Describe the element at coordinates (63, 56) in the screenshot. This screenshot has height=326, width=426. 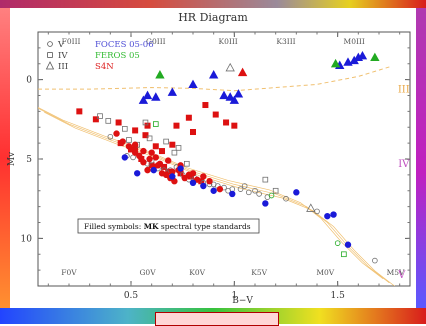
I see `legend-symbol-label: IV` at that location.